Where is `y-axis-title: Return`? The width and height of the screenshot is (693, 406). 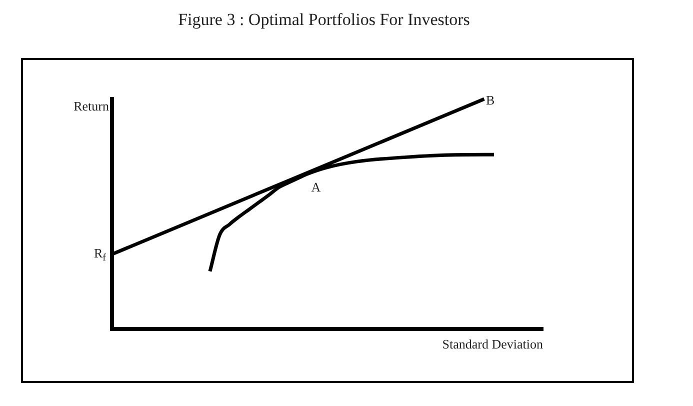
y-axis-title: Return is located at coordinates (92, 106).